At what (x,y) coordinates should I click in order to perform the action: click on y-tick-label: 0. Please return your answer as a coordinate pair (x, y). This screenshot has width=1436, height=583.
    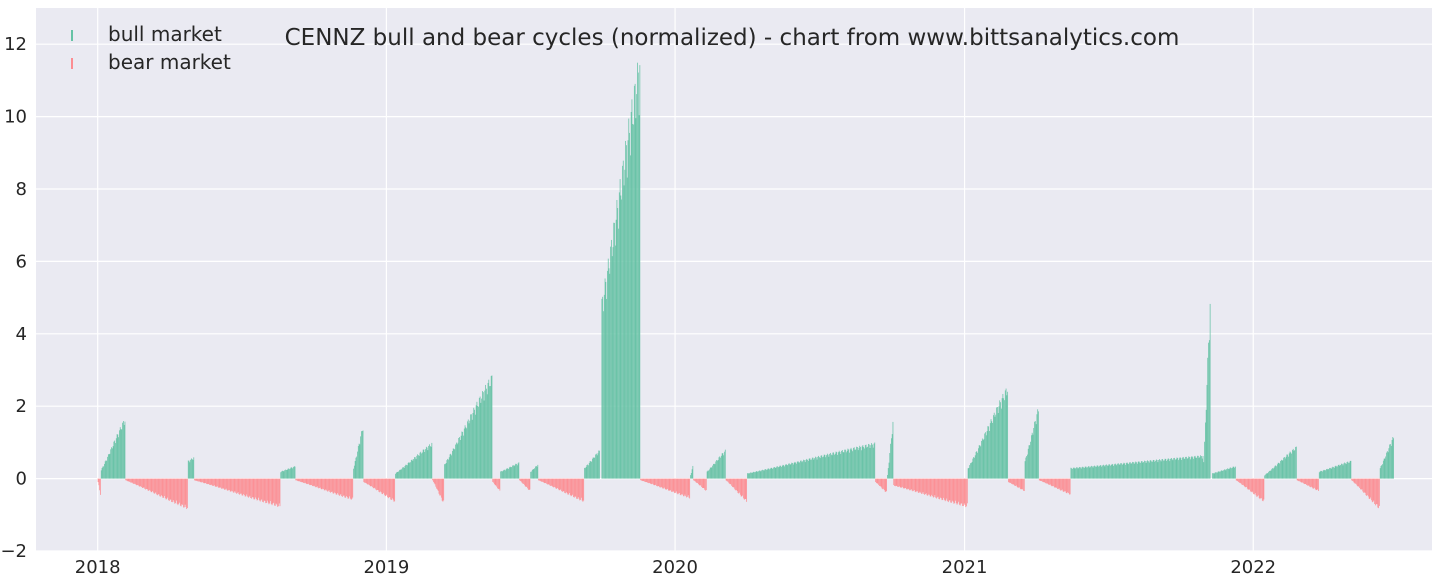
    Looking at the image, I should click on (21, 479).